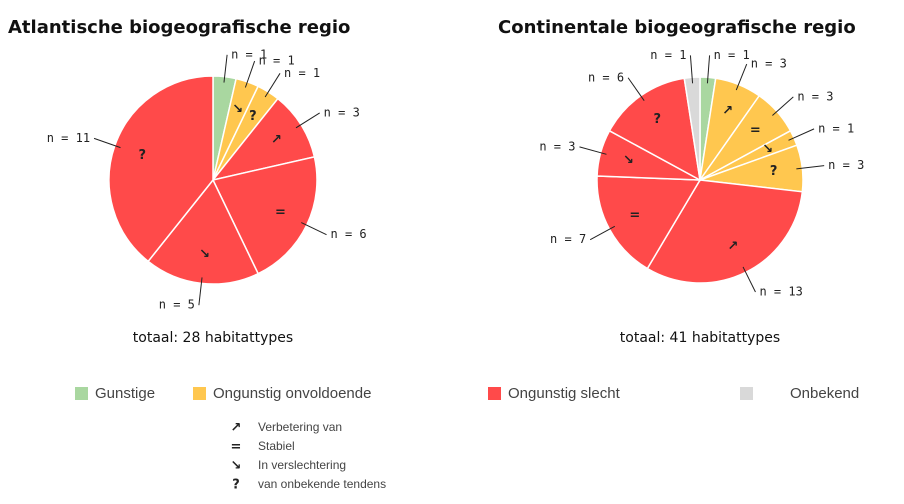 The width and height of the screenshot is (904, 504). What do you see at coordinates (179, 27) in the screenshot?
I see `chart-title: Atlantische biogeografische regio` at bounding box center [179, 27].